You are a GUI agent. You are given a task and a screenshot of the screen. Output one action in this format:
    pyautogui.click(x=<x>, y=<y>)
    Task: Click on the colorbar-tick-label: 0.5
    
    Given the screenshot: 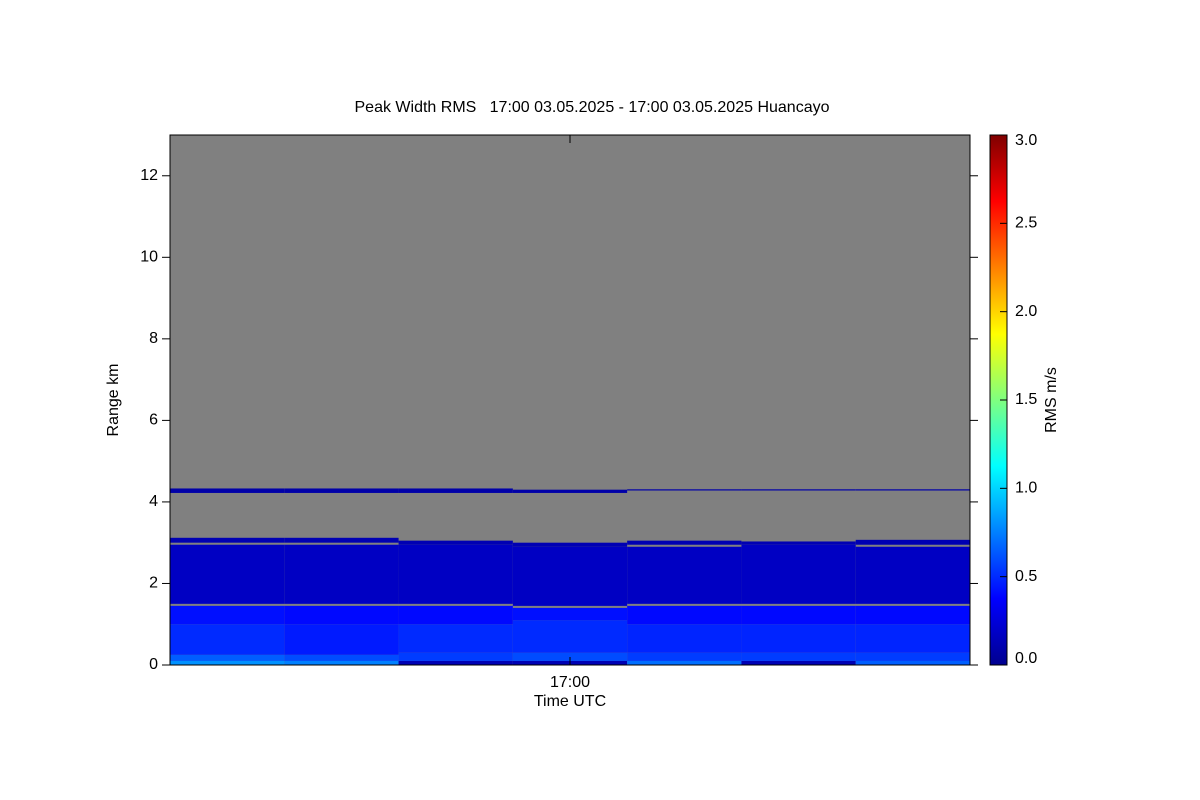 What is the action you would take?
    pyautogui.click(x=1026, y=576)
    